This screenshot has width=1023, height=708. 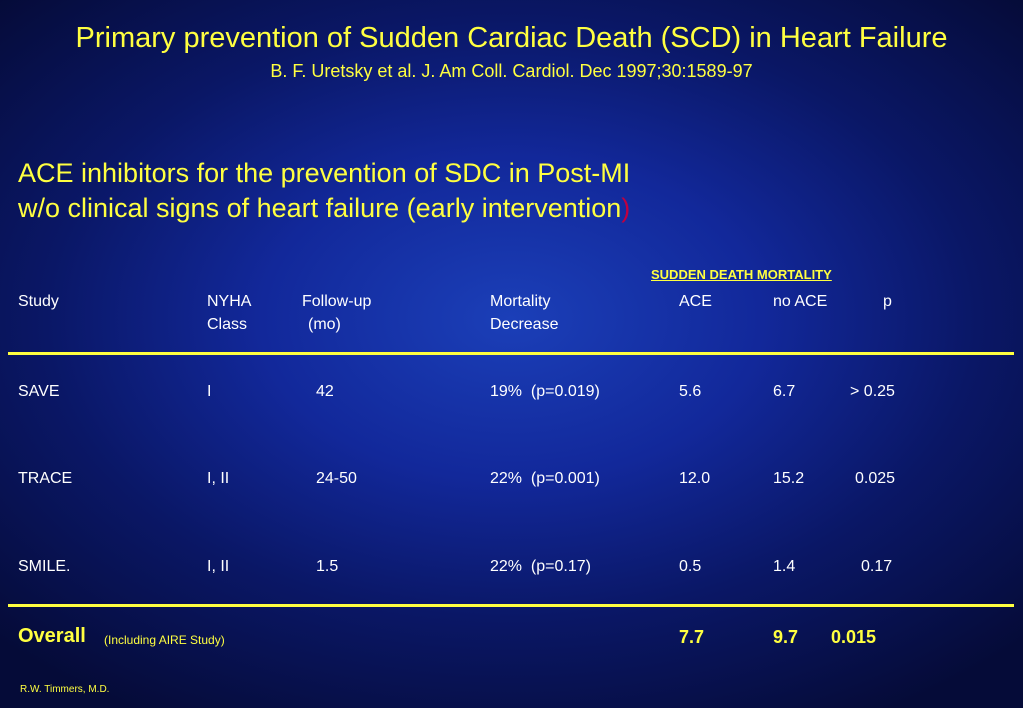 What do you see at coordinates (511, 353) in the screenshot?
I see `divider-top` at bounding box center [511, 353].